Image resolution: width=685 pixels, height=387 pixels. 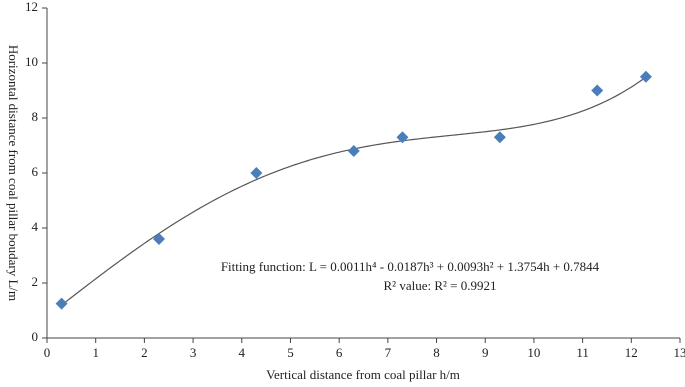 I want to click on x-tick-label: 2, so click(x=144, y=352).